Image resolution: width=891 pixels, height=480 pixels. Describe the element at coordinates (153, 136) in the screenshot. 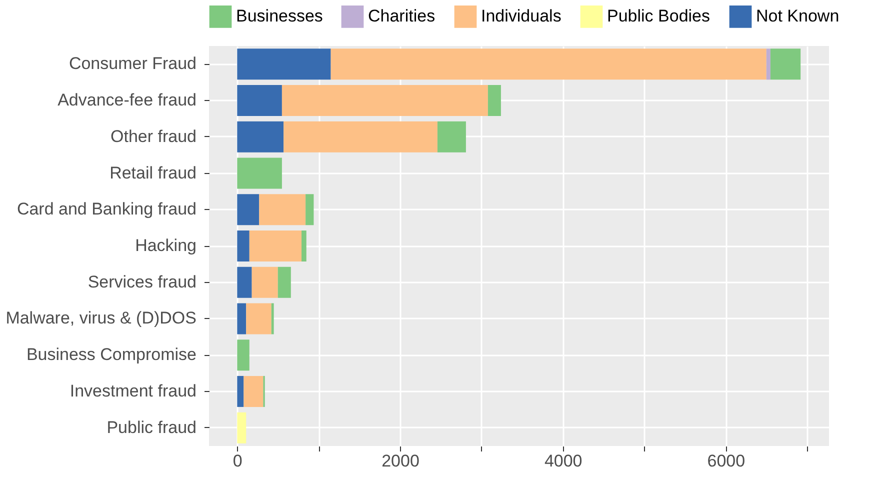

I see `y-tick-label: Other fraud` at that location.